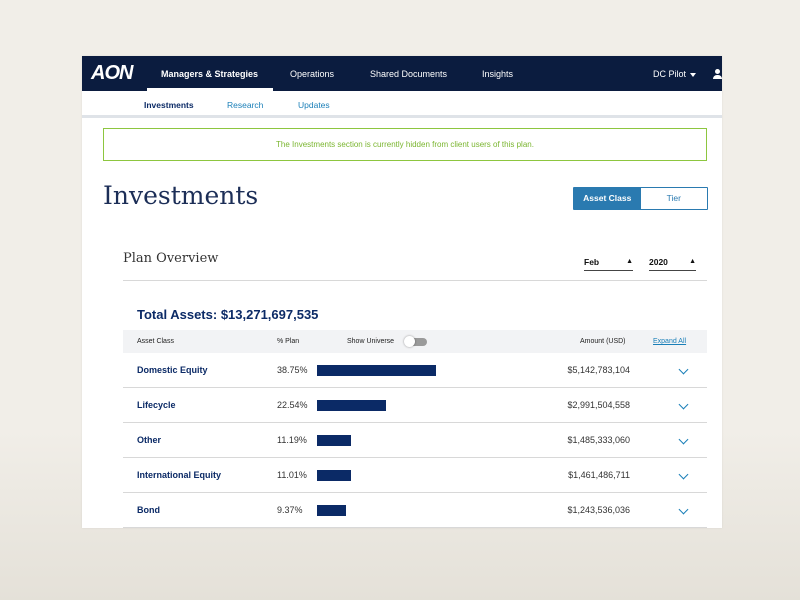  I want to click on row-asset-class: International Equity, so click(179, 475).